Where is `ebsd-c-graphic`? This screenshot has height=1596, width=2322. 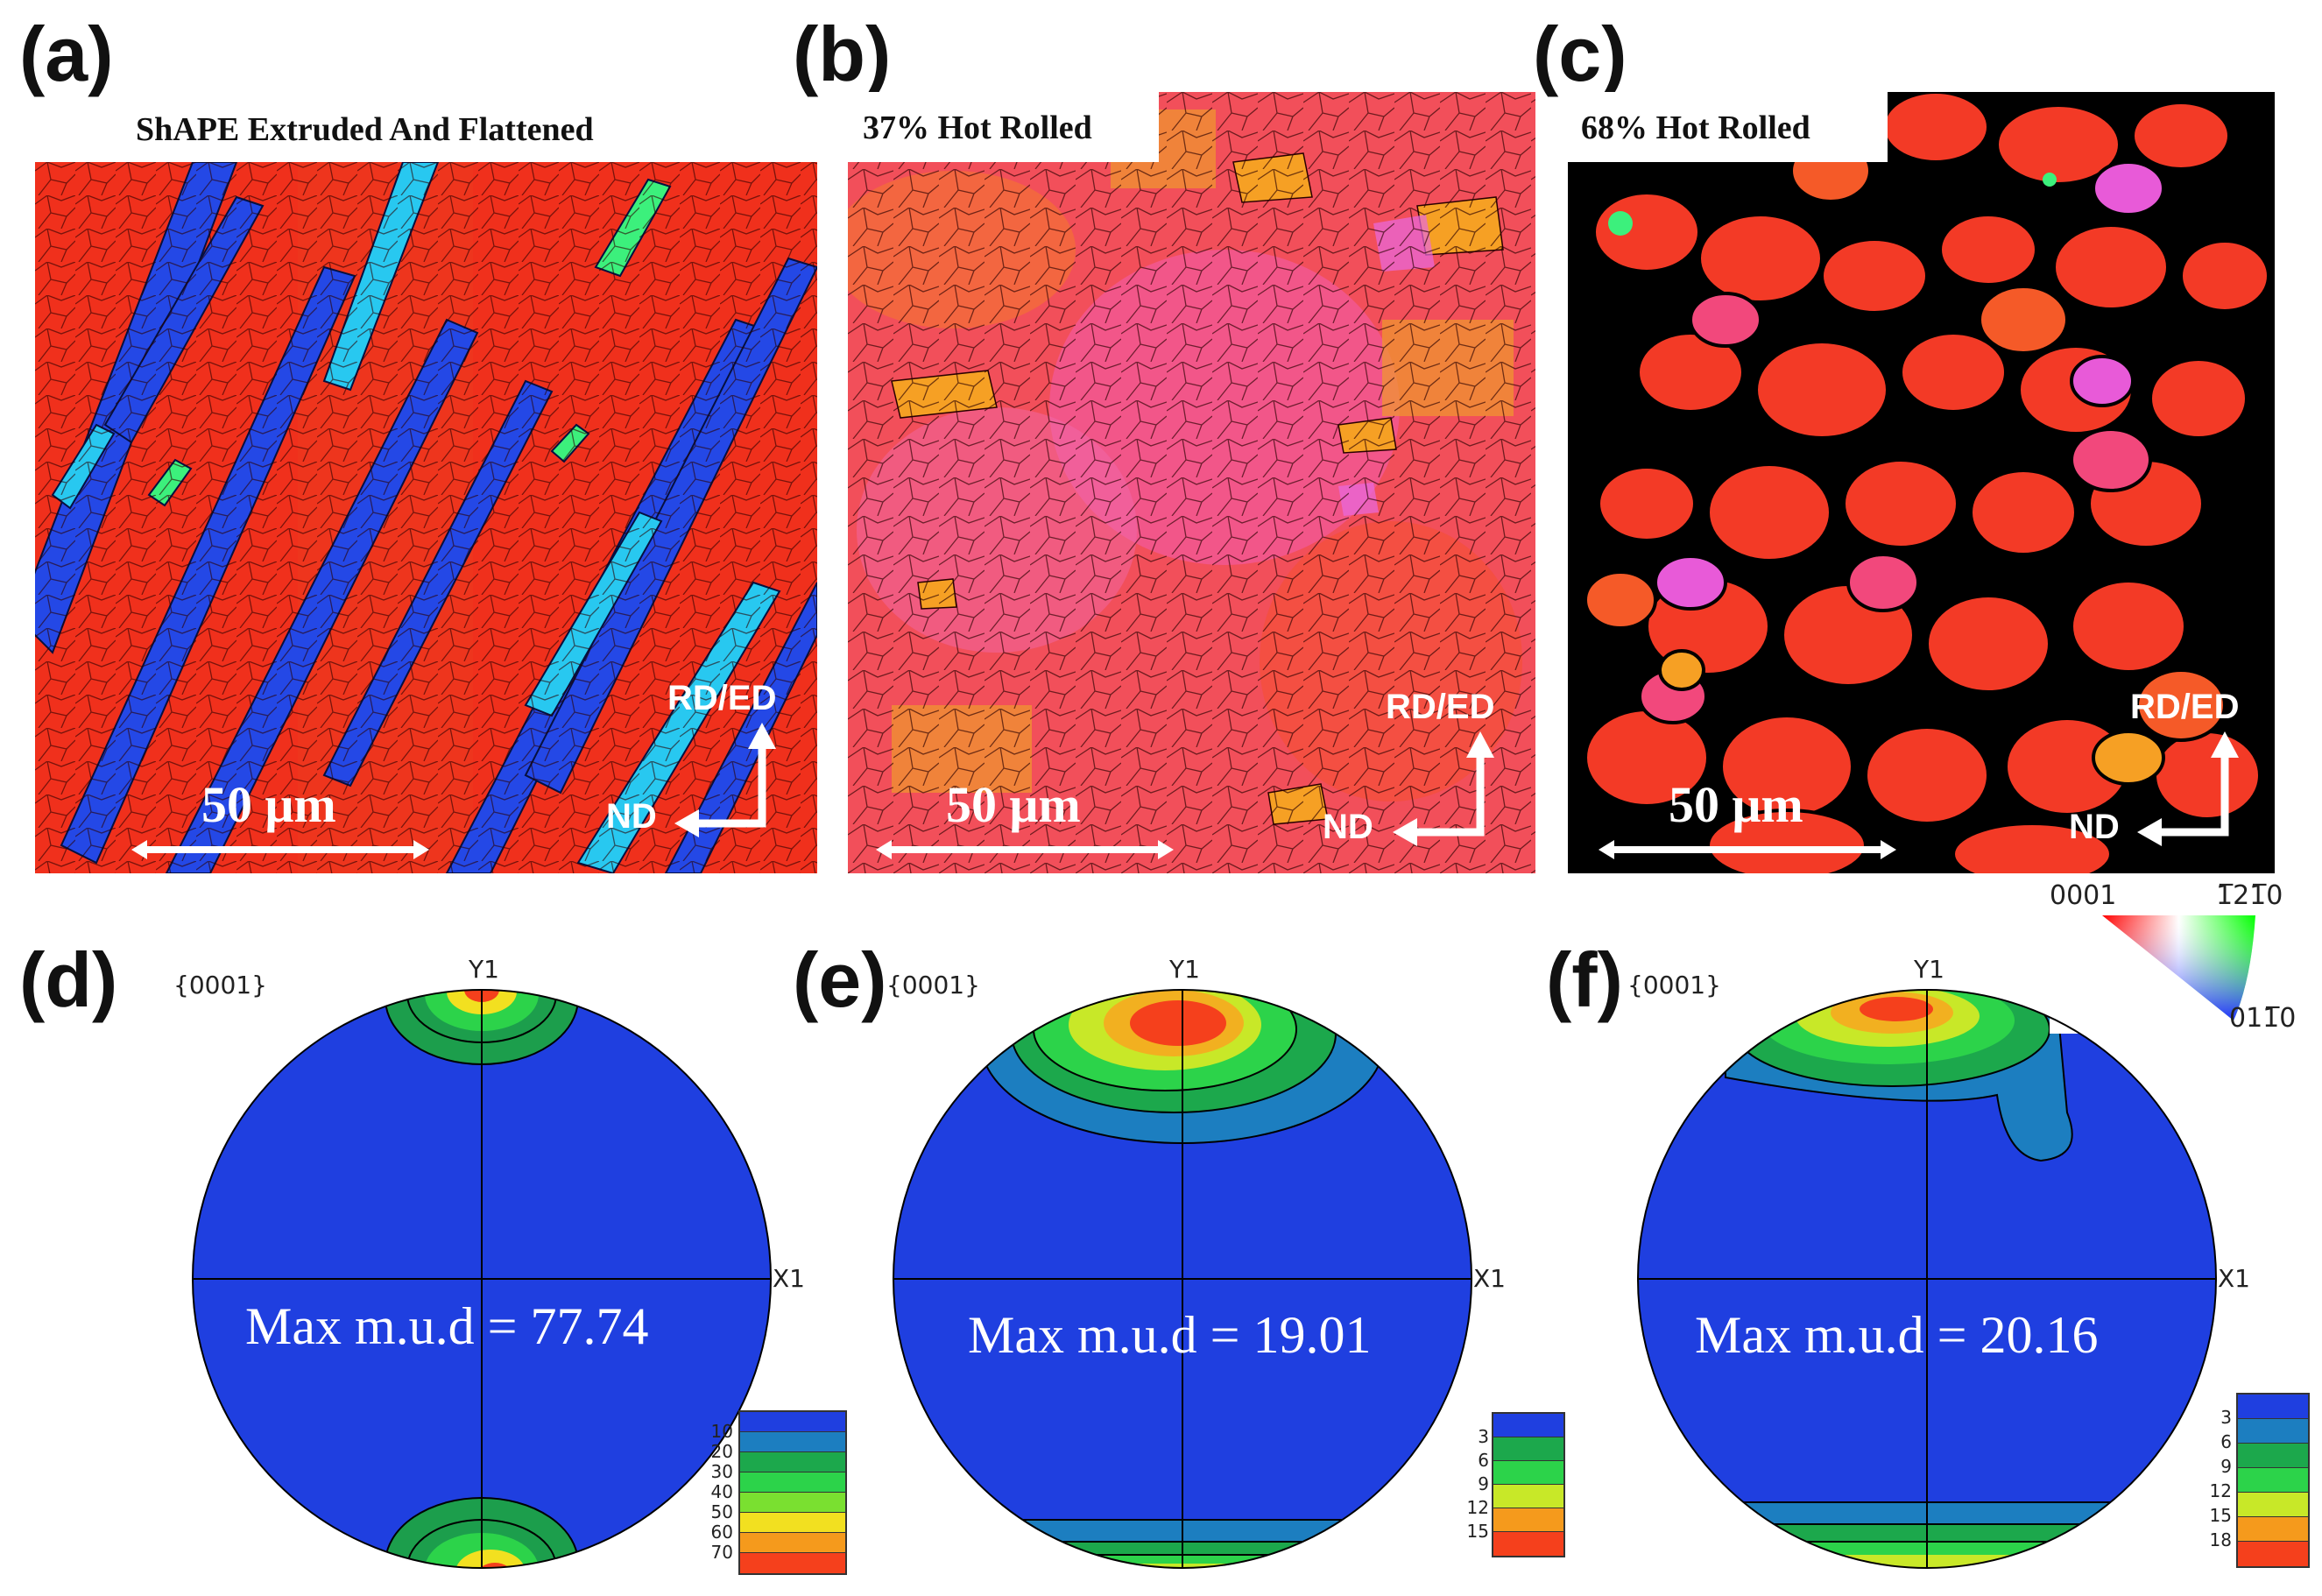 ebsd-c-graphic is located at coordinates (1921, 482).